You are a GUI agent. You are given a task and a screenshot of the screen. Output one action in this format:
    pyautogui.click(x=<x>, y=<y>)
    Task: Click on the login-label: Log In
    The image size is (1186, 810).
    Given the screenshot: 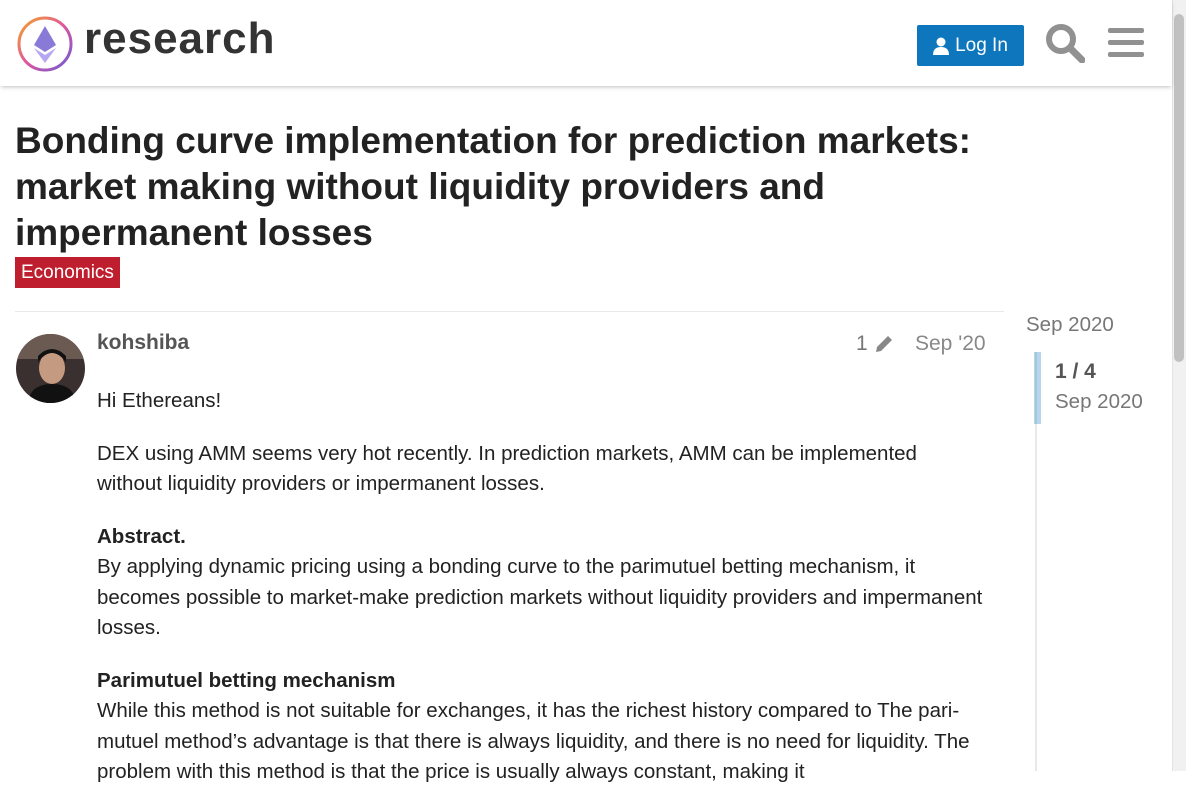 What is the action you would take?
    pyautogui.click(x=981, y=45)
    